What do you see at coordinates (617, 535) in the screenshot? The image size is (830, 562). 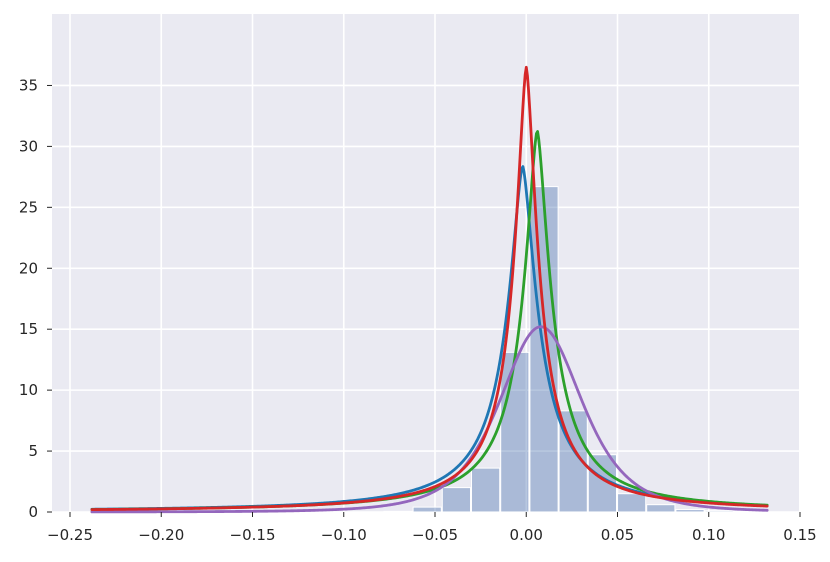 I see `x-tick-label: 0.05` at bounding box center [617, 535].